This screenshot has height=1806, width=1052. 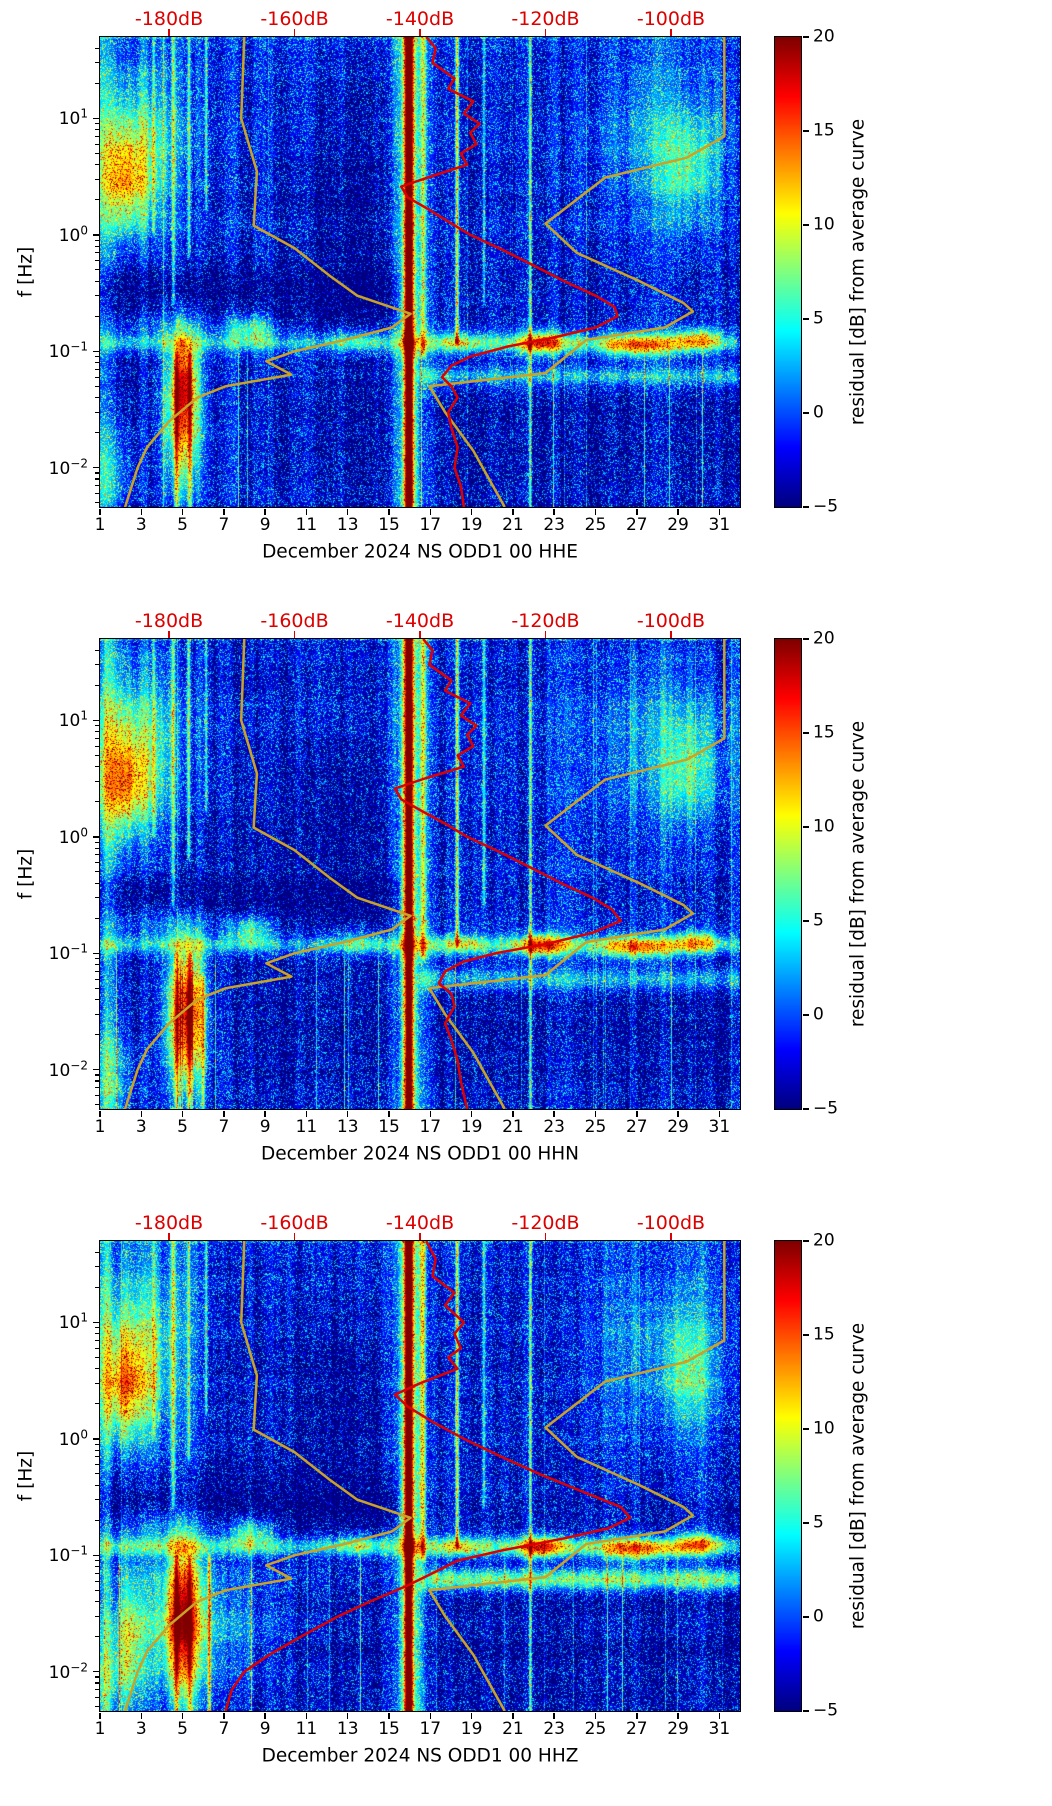 What do you see at coordinates (787, 1475) in the screenshot?
I see `colorbar` at bounding box center [787, 1475].